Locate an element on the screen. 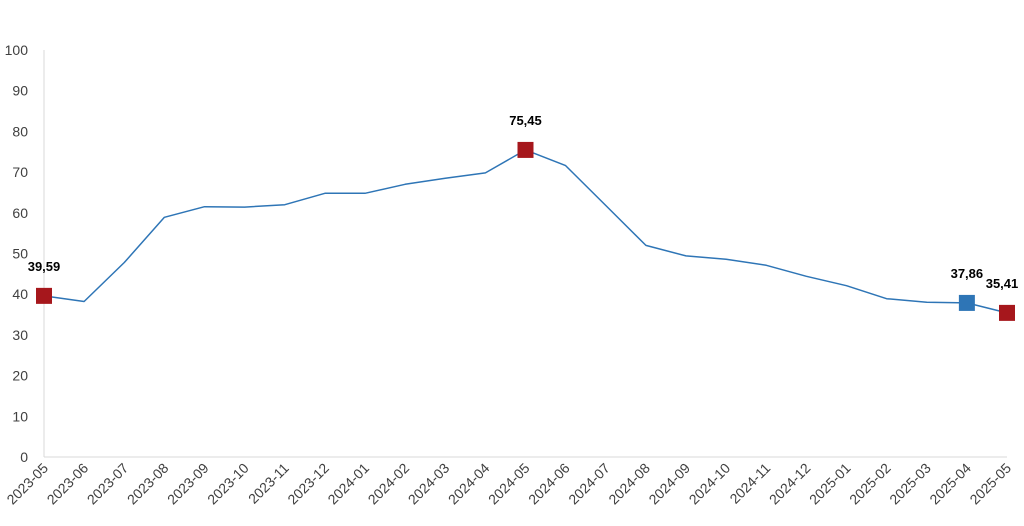  x-tick-label: 2025-02 is located at coordinates (870, 484).